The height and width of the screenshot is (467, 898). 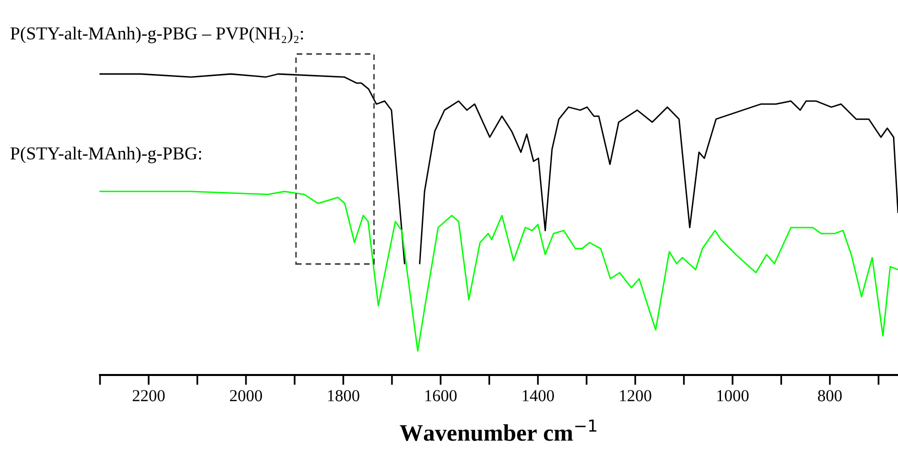 I want to click on x-tick-label: 2200, so click(x=148, y=396).